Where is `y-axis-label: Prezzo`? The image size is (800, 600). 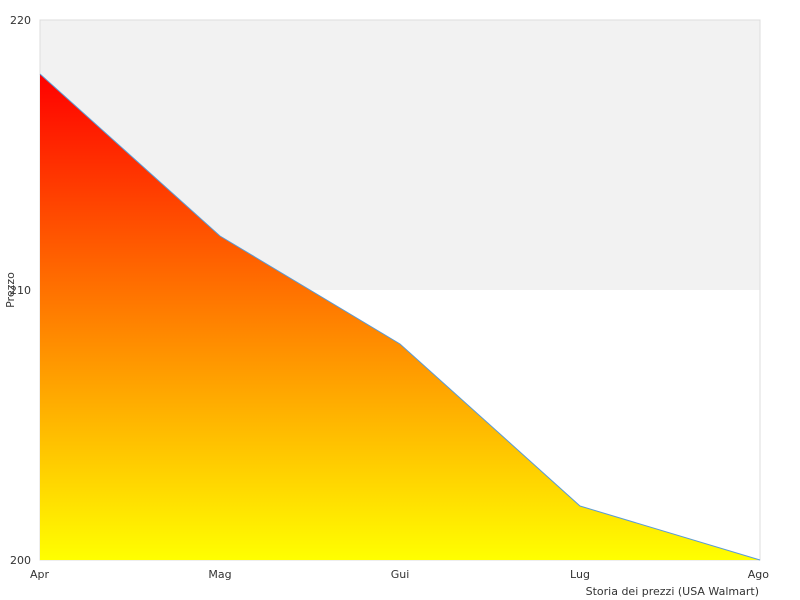 y-axis-label: Prezzo is located at coordinates (10, 290).